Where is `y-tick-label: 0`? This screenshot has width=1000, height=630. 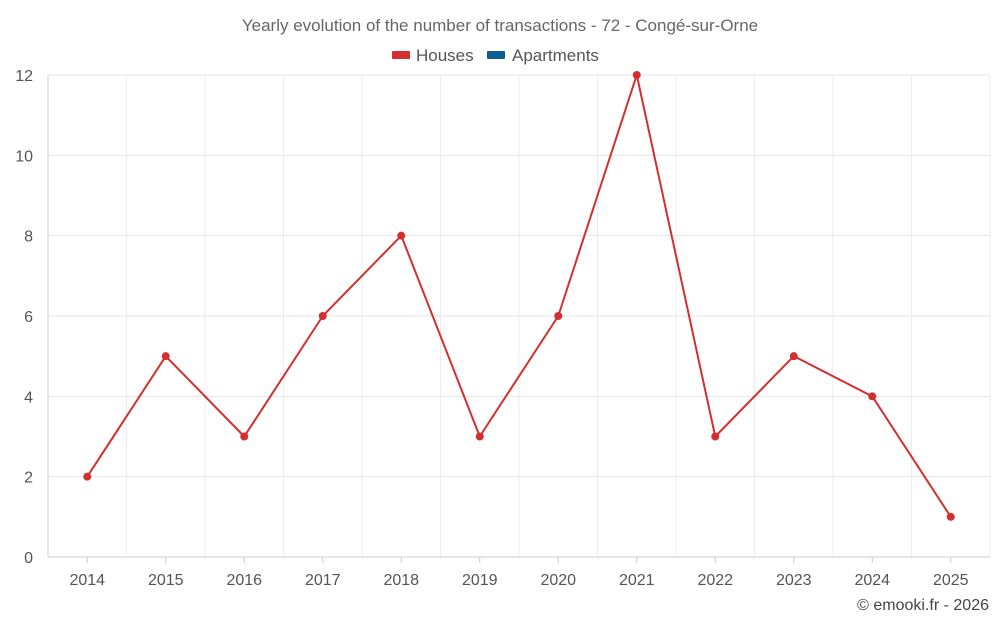 y-tick-label: 0 is located at coordinates (28, 558).